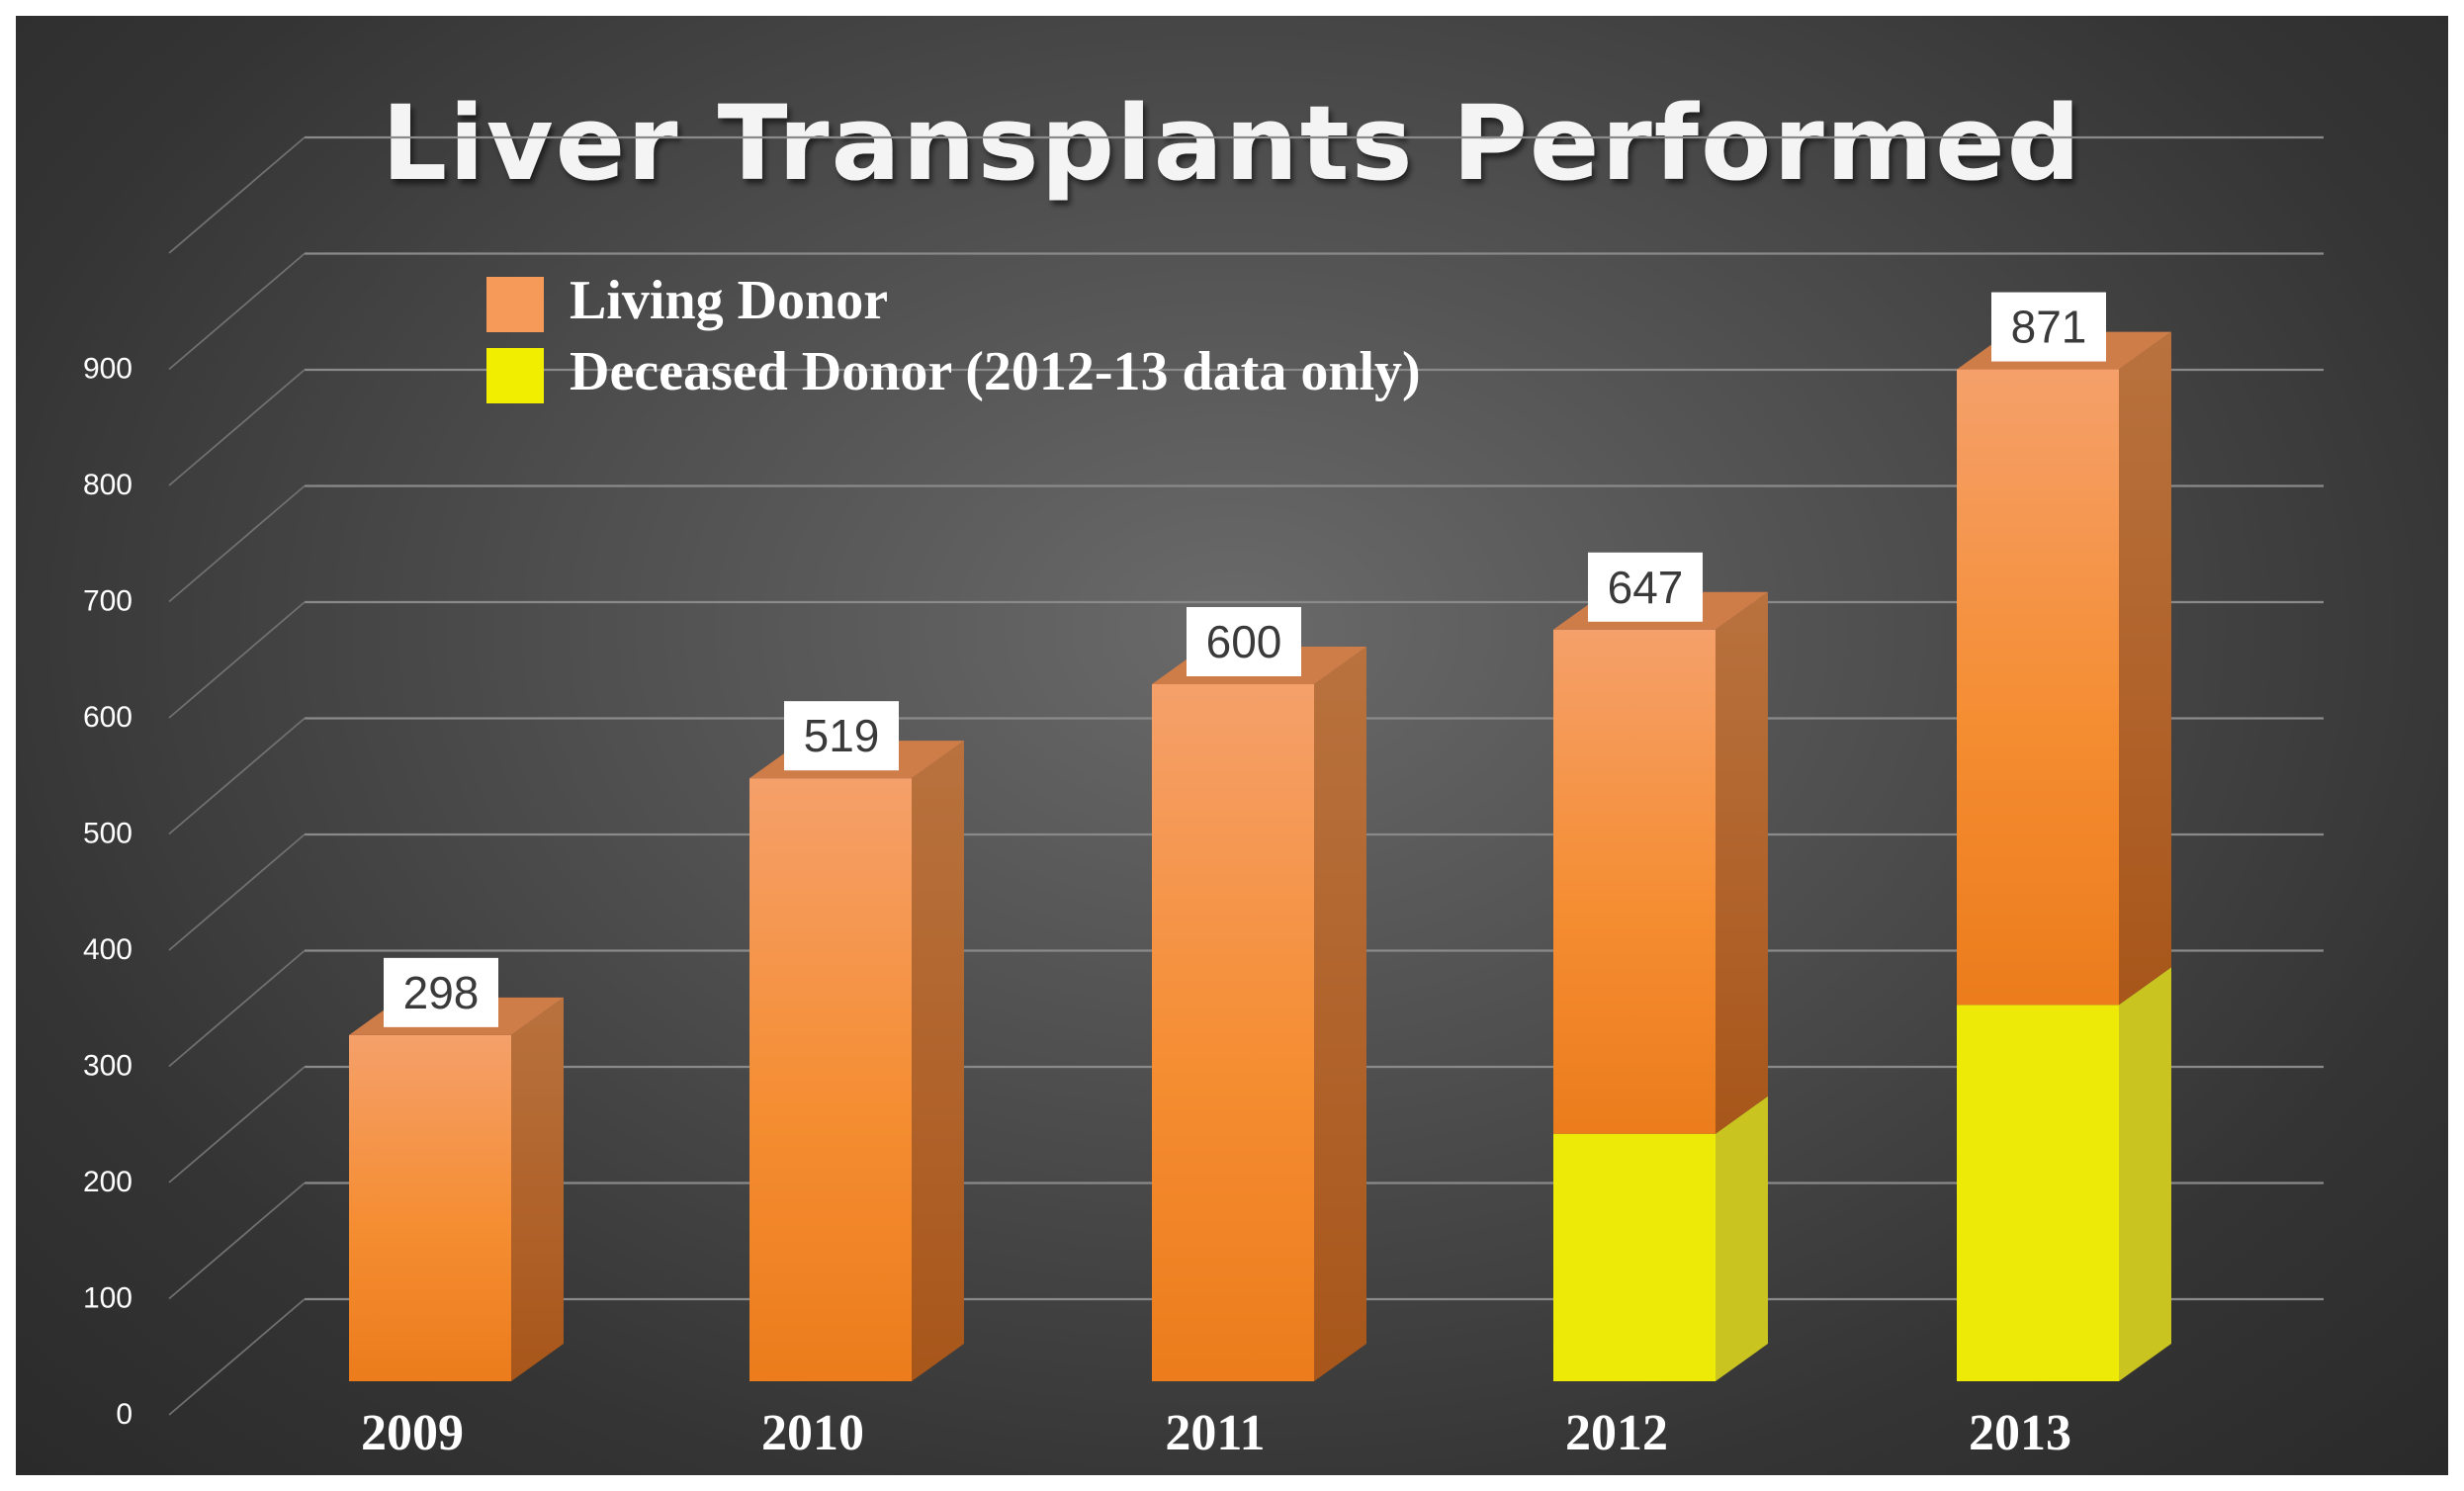 The image size is (2464, 1491). I want to click on bar-living-2013, so click(2038, 687).